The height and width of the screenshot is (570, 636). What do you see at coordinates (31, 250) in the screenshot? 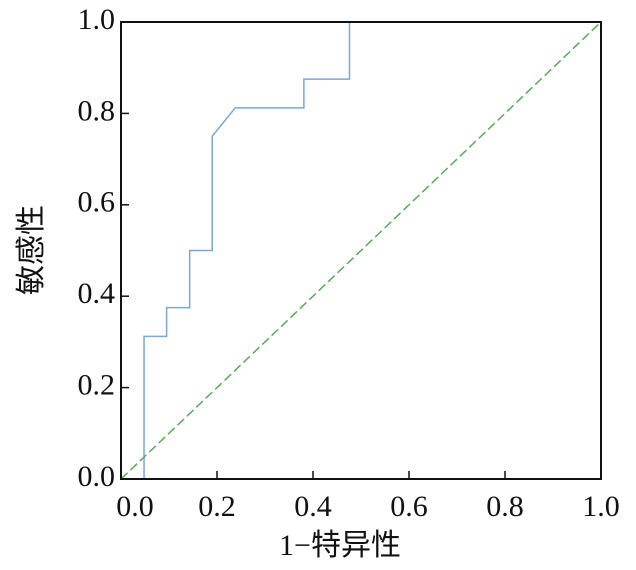
I see `y-axis-label: 敏感性` at bounding box center [31, 250].